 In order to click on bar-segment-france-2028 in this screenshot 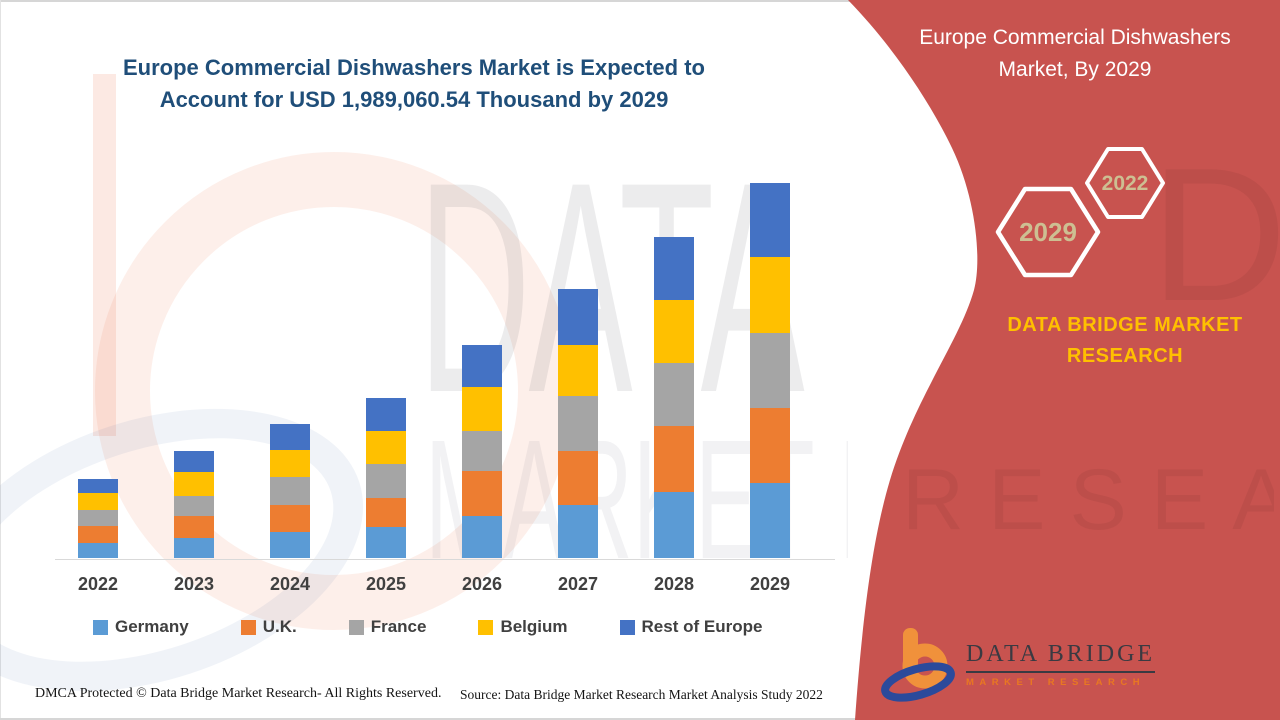, I will do `click(674, 394)`.